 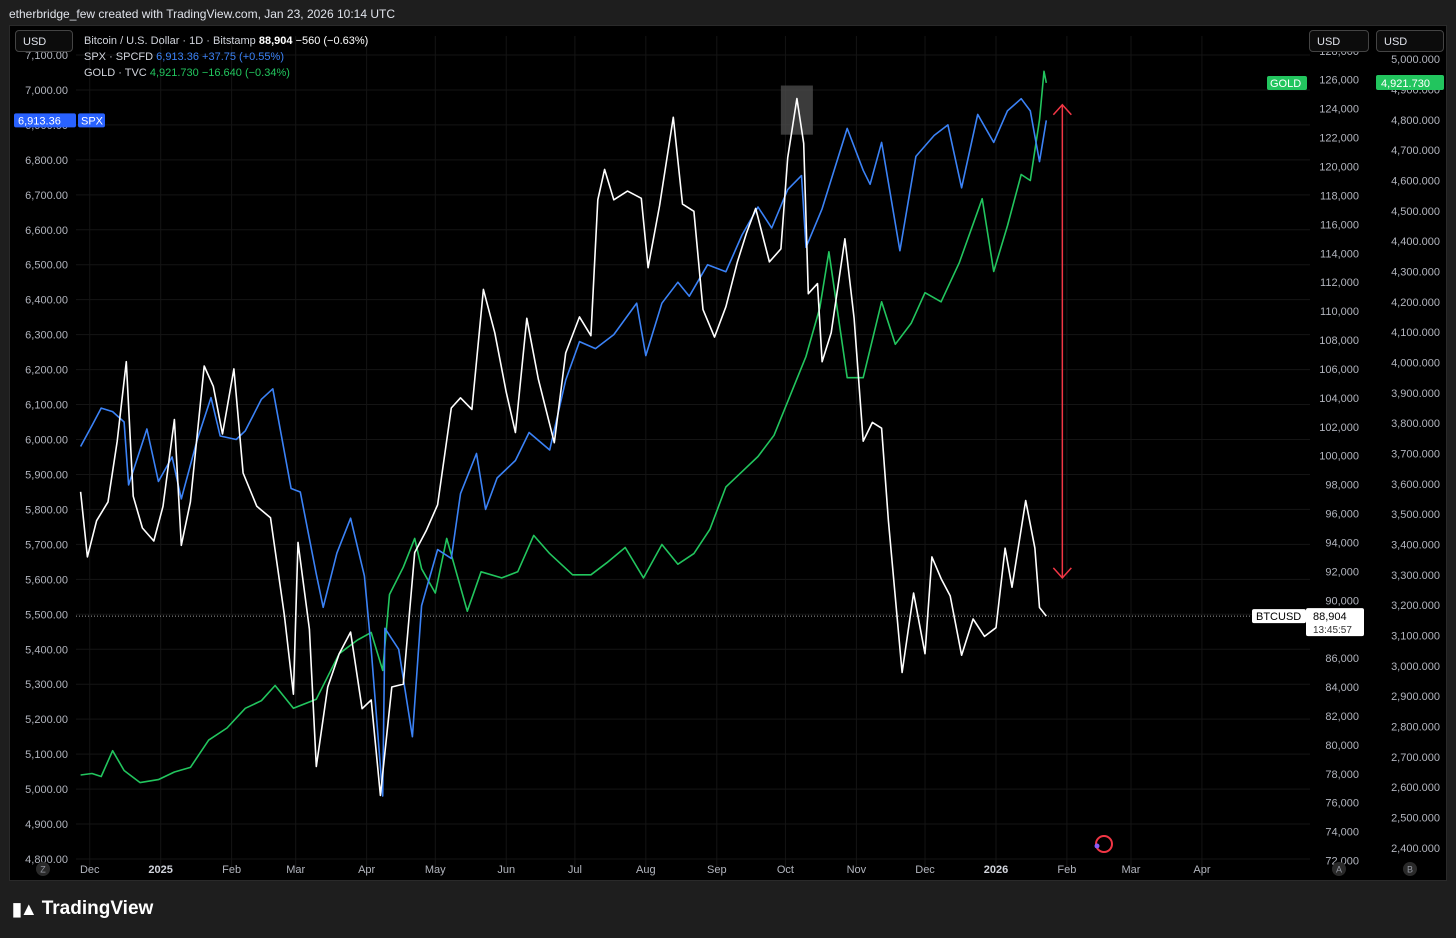 What do you see at coordinates (46, 161) in the screenshot?
I see `spx-axis-tick-label: 6,800.00` at bounding box center [46, 161].